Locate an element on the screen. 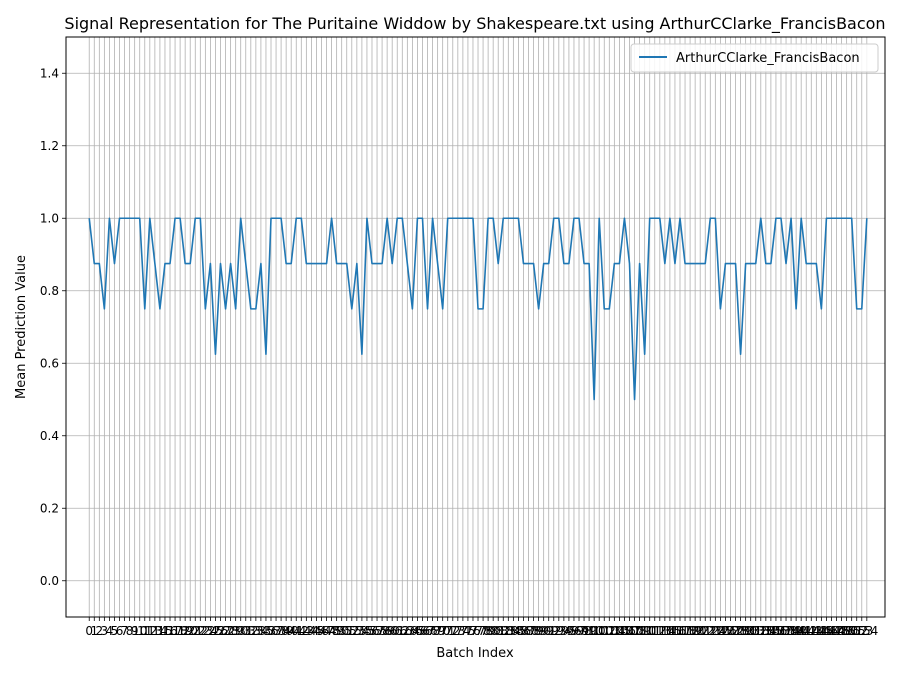  x-tick-label: 141 is located at coordinates (801, 631).